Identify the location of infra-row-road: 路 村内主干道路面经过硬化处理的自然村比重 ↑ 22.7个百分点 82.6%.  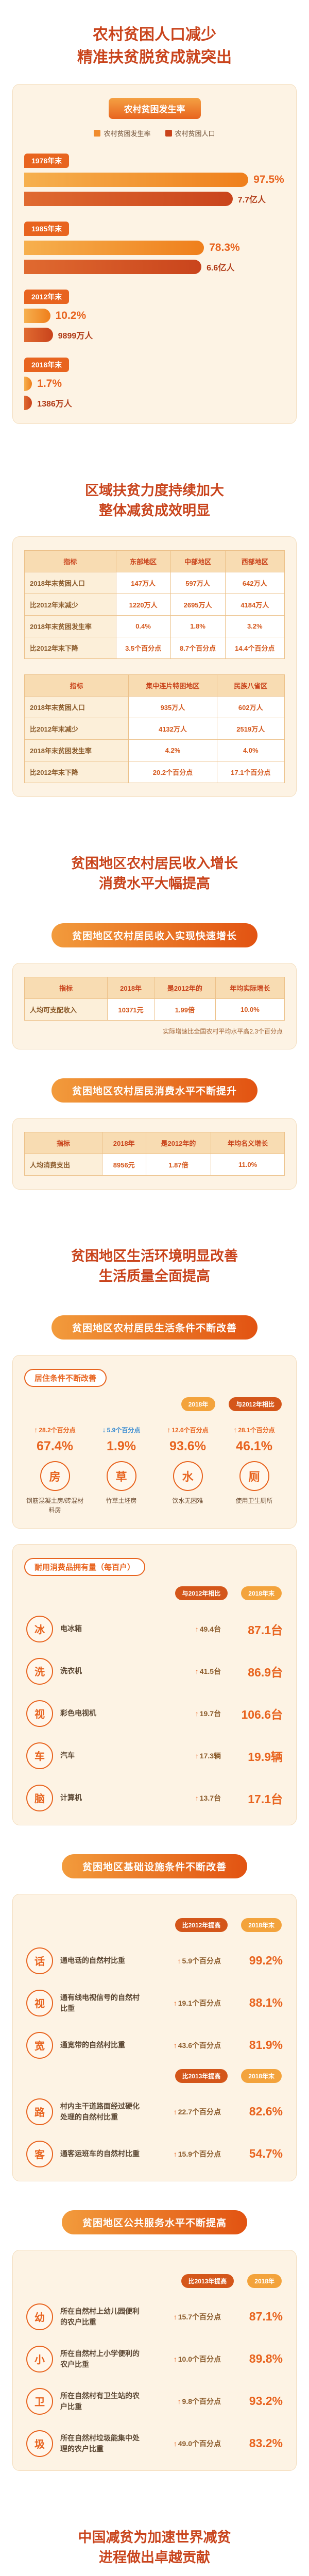
(154, 2111).